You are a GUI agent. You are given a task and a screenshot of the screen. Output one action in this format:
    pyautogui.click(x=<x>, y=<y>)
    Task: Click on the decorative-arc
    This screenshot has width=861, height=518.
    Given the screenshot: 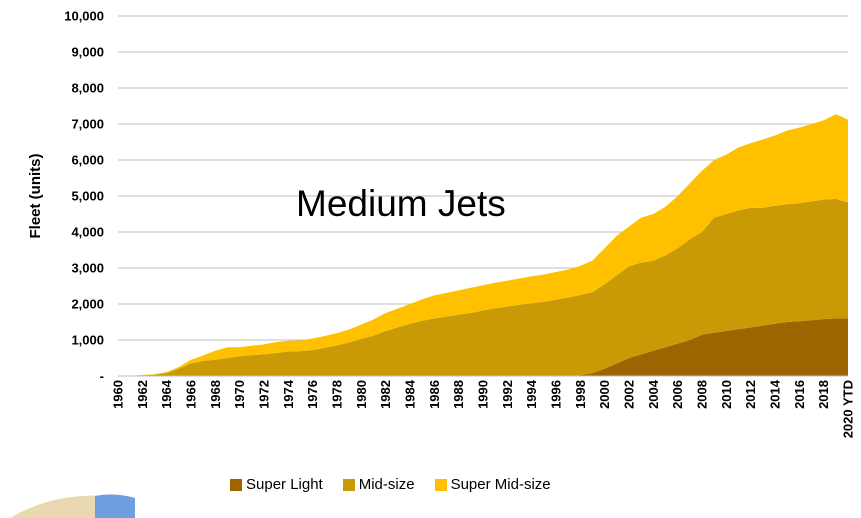 What is the action you would take?
    pyautogui.click(x=72, y=506)
    